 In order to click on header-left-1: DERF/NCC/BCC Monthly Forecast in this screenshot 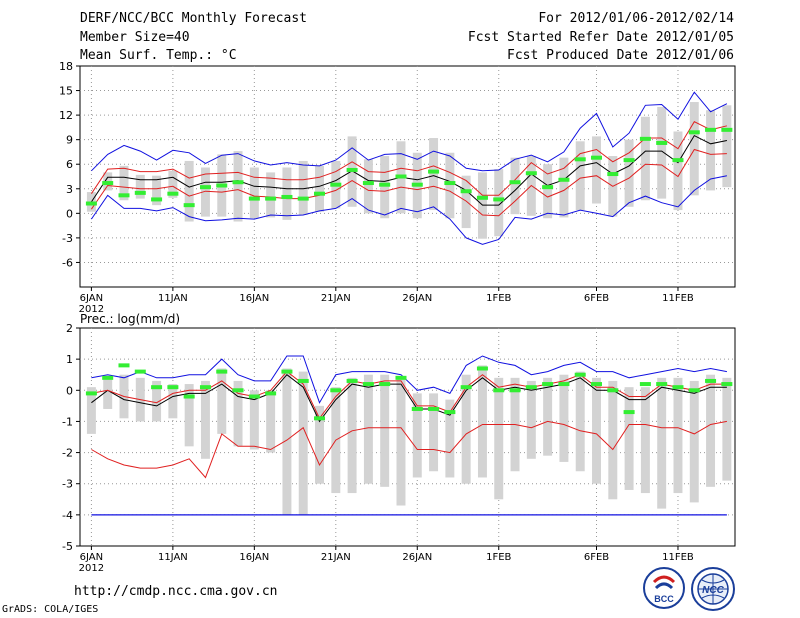, I will do `click(193, 18)`.